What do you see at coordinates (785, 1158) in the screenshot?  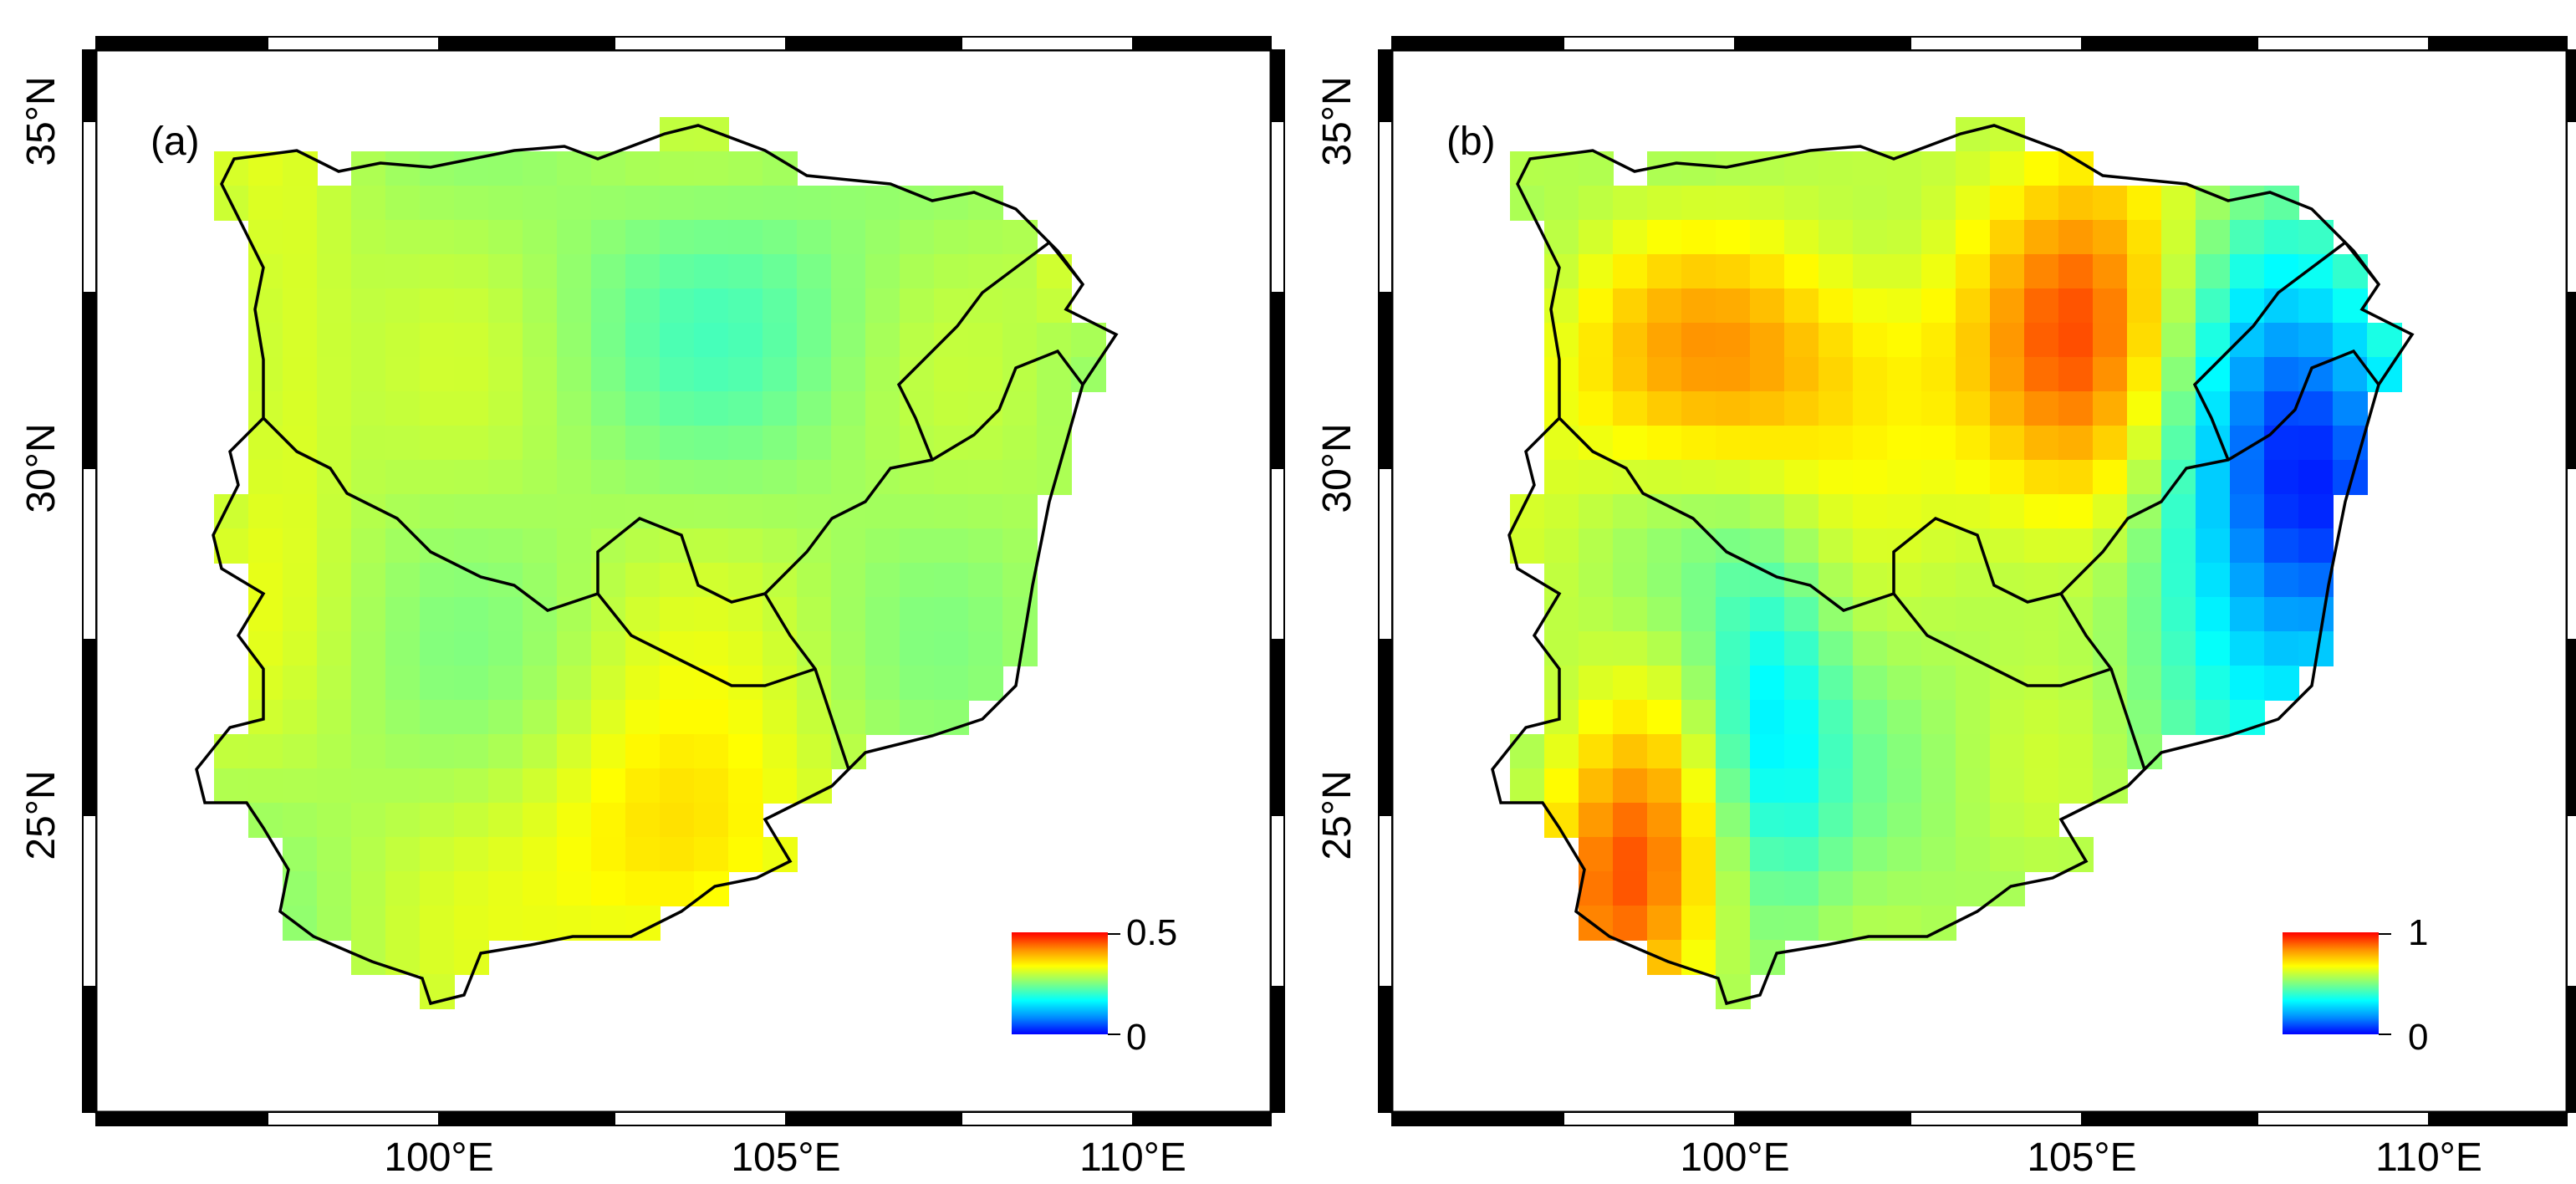 I see `lon-ticks: 100°E 105°E 110°E` at bounding box center [785, 1158].